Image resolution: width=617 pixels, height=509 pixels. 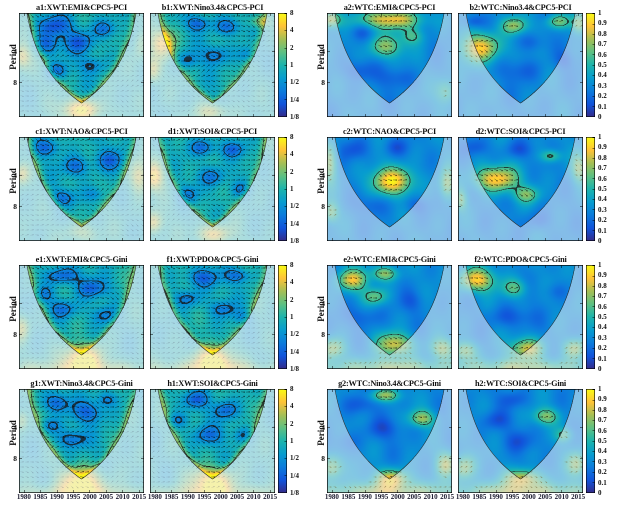 I want to click on x-tick-label: 2015, so click(x=447, y=497).